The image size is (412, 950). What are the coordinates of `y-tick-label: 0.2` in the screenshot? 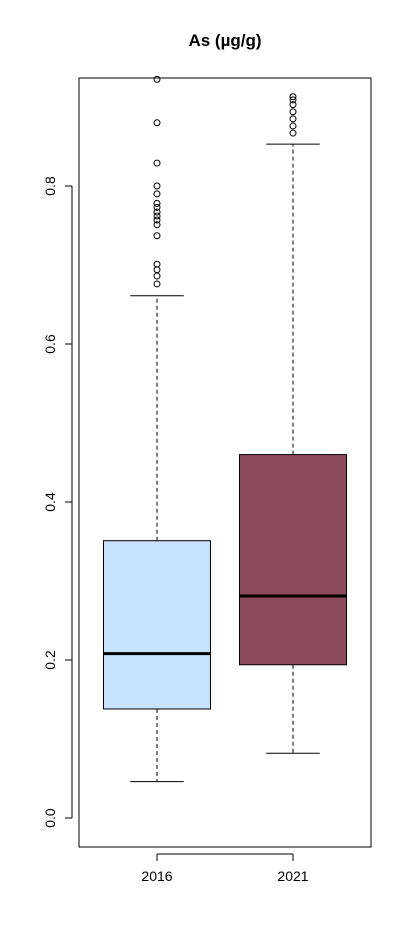 It's located at (50, 660).